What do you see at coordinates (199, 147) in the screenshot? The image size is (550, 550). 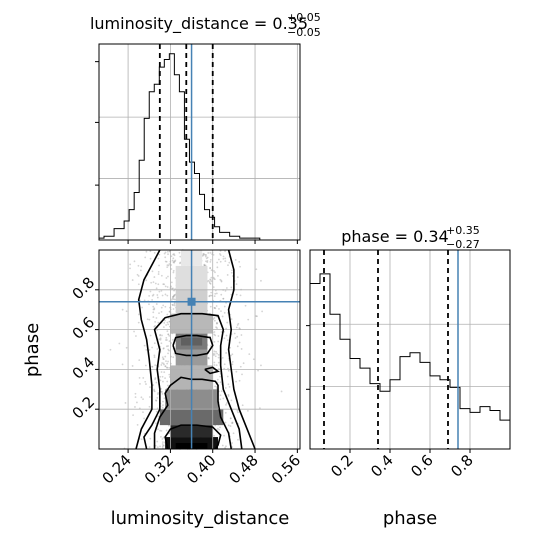 I see `luminosity-distance-hist-step` at bounding box center [199, 147].